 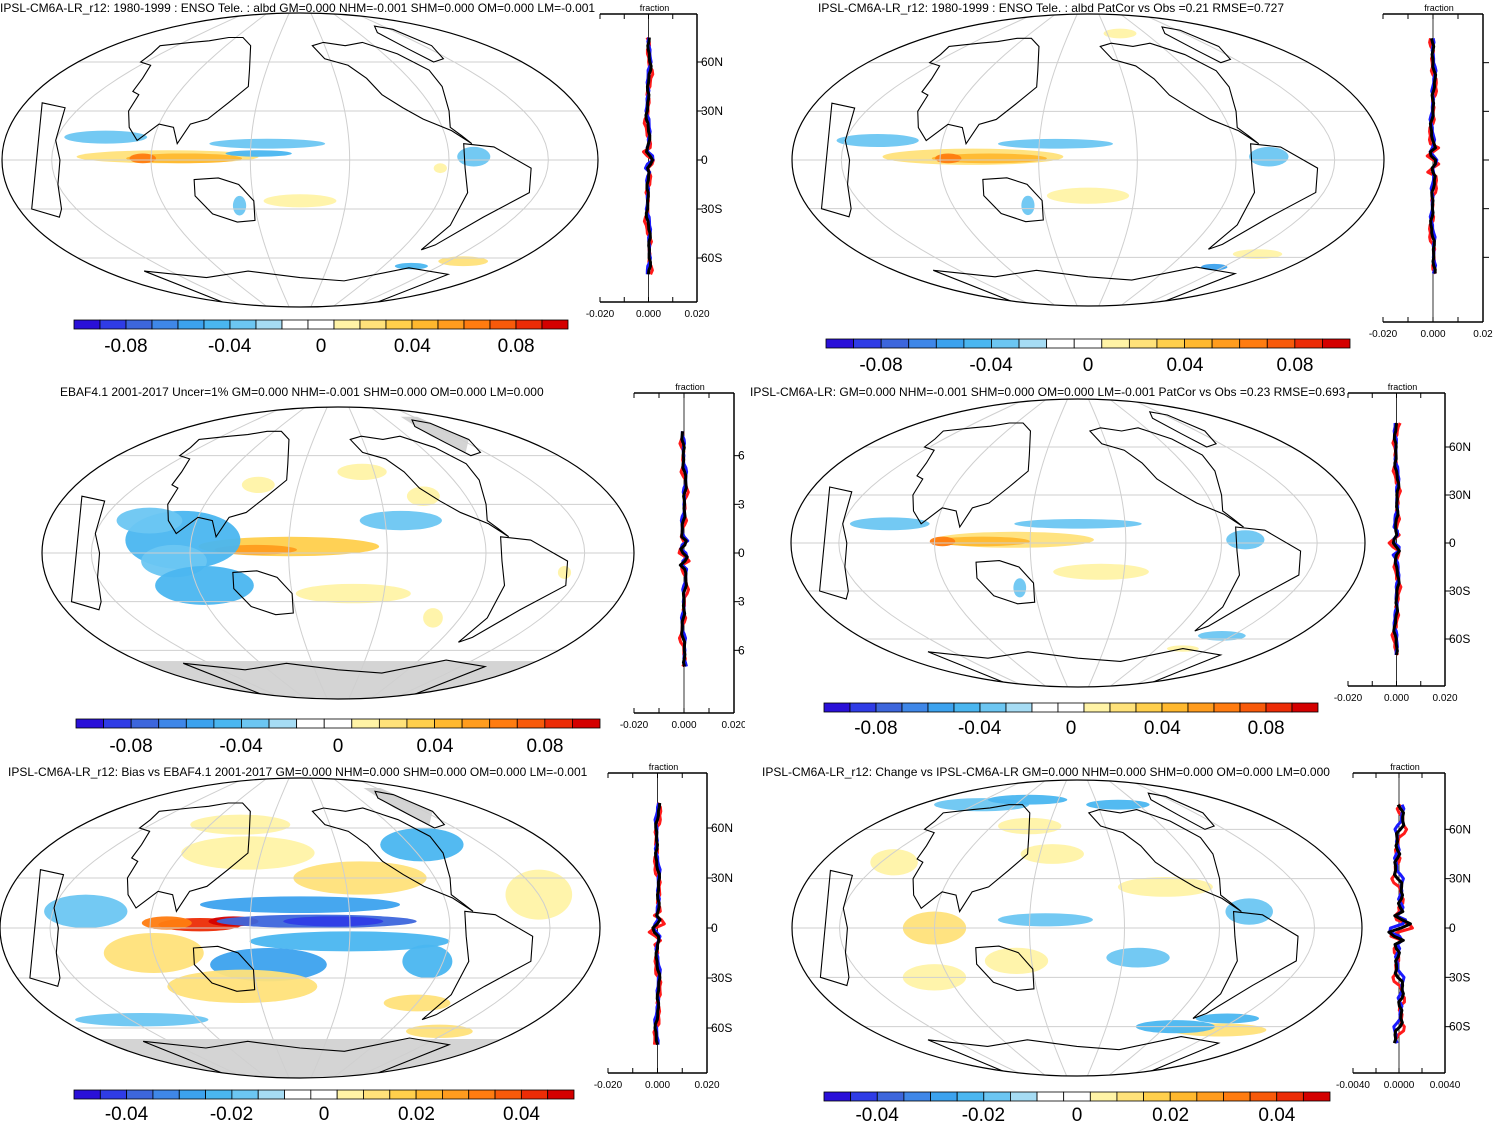 What do you see at coordinates (231, 1114) in the screenshot?
I see `colorbar-label: -0.02` at bounding box center [231, 1114].